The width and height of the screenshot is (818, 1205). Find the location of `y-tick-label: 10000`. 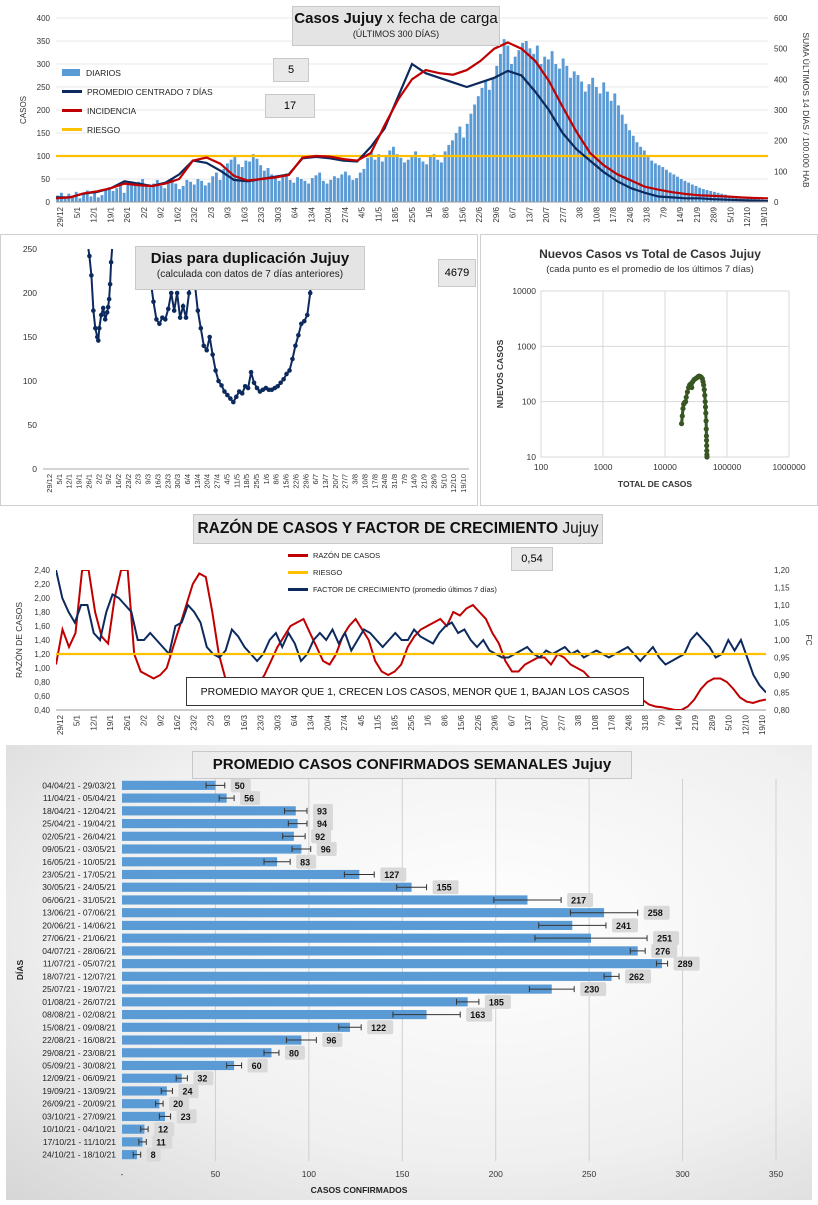

y-tick-label: 10000 is located at coordinates (524, 291).